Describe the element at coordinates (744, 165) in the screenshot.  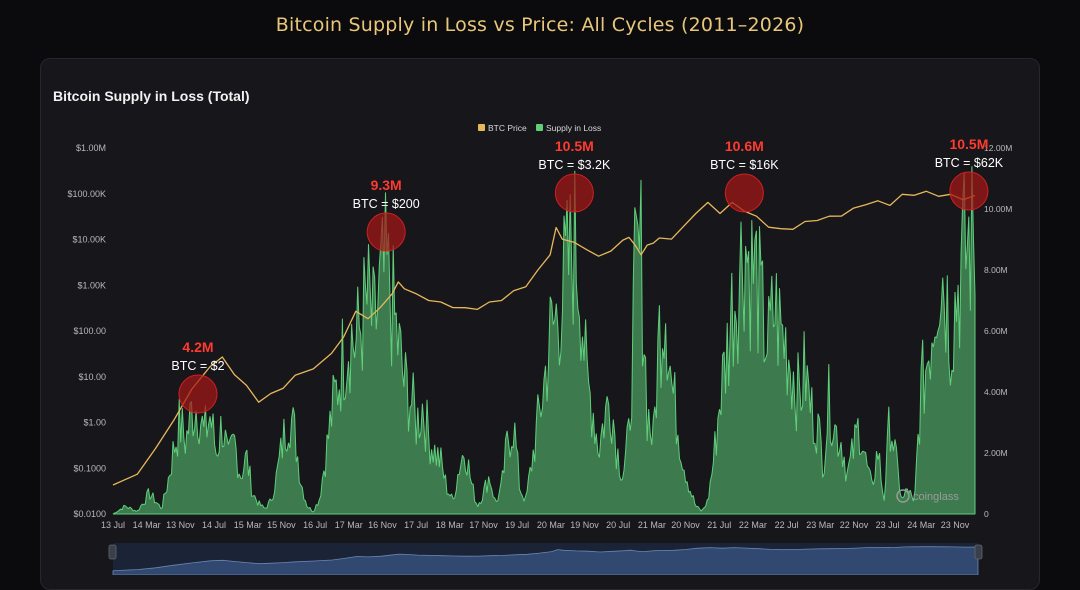
I see `annotation-label: BTC = $16K` at that location.